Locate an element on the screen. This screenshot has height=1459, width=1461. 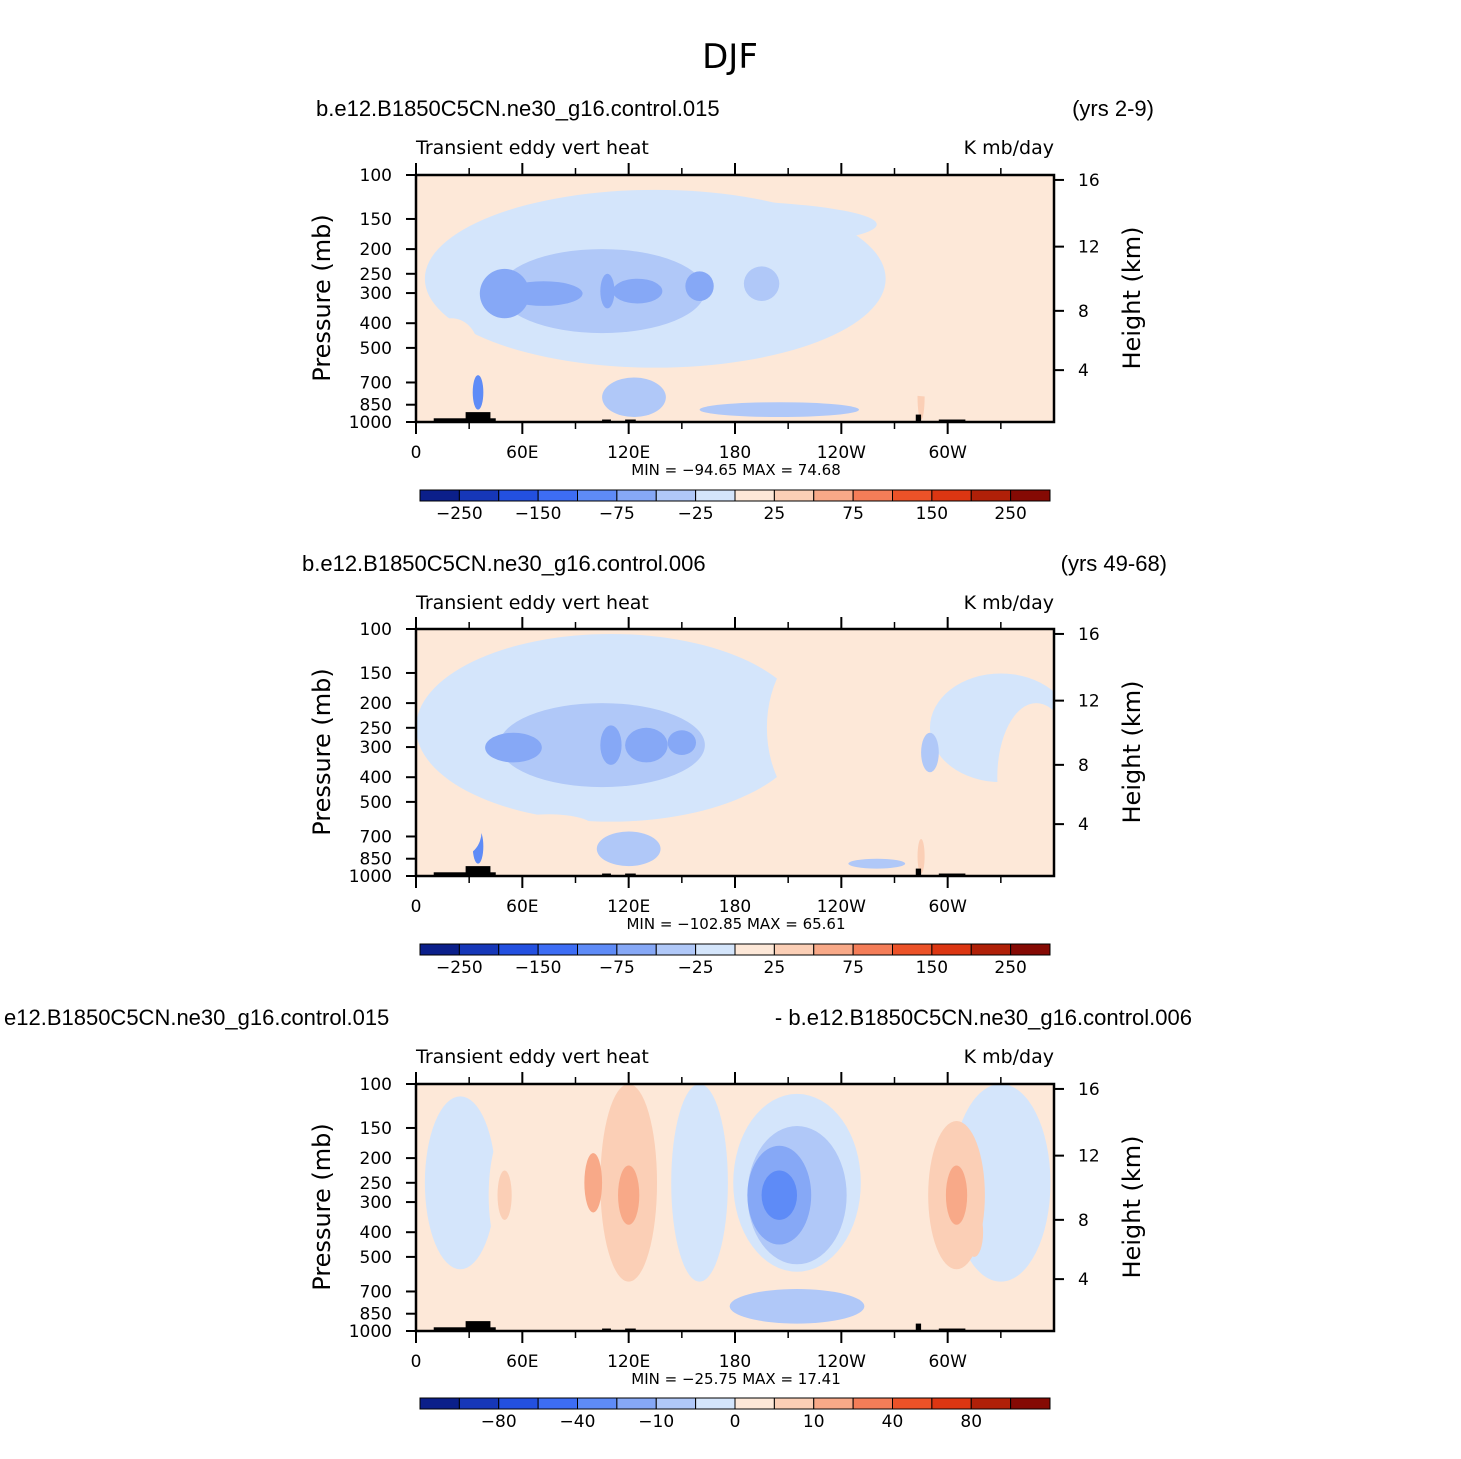
x-tick-label: 180 is located at coordinates (735, 907).